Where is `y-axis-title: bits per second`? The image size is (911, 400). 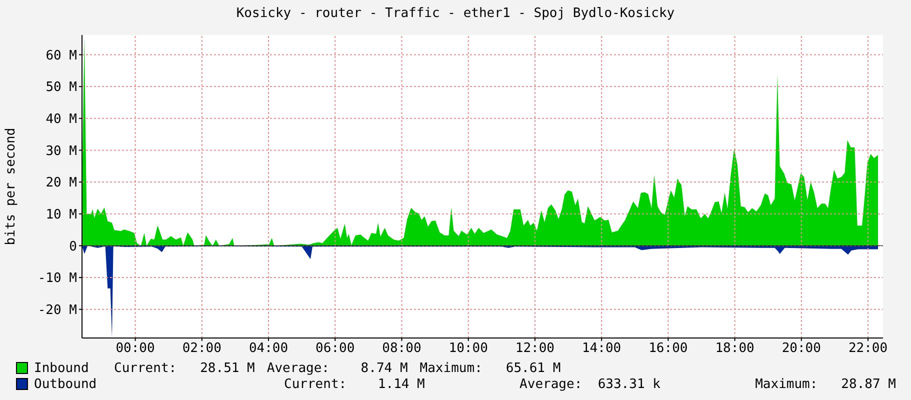
y-axis-title: bits per second is located at coordinates (11, 187).